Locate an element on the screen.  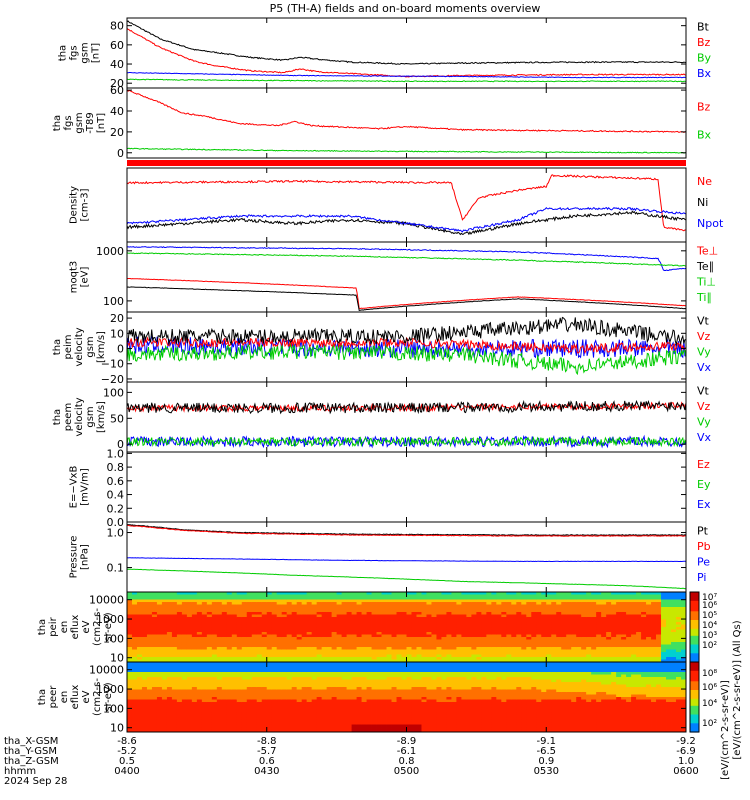
legend-entry: Te∥ is located at coordinates (705, 266).